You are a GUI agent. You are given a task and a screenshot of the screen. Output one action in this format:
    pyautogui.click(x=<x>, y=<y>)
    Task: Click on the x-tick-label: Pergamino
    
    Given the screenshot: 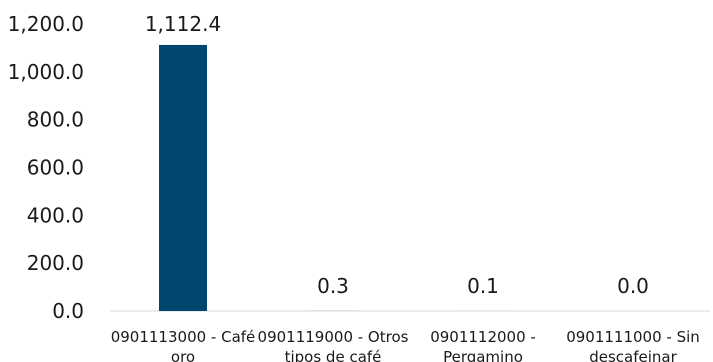 What is the action you would take?
    pyautogui.click(x=483, y=355)
    